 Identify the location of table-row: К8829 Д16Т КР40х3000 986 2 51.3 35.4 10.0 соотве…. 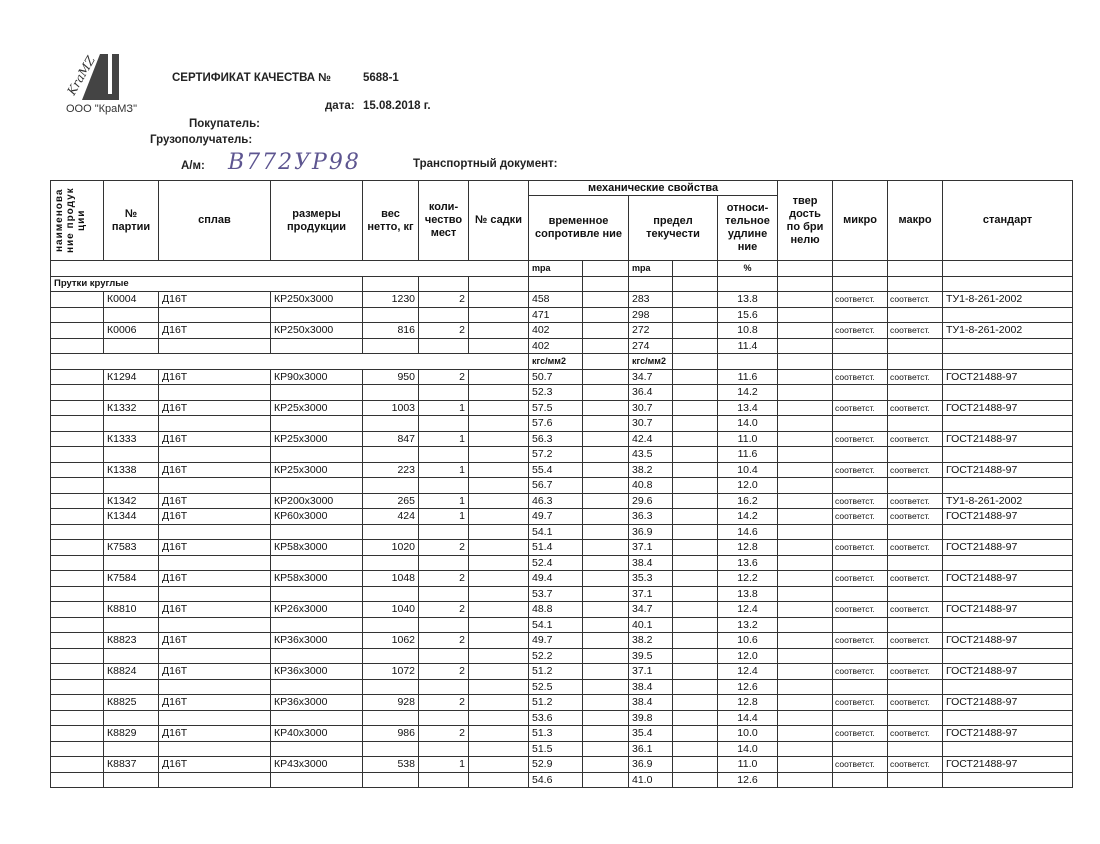
(562, 733).